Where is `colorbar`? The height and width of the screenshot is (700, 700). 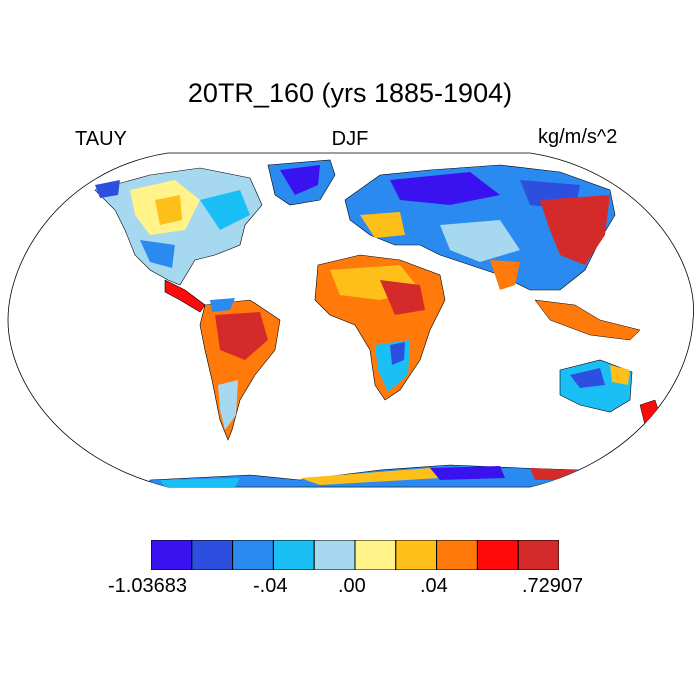
colorbar is located at coordinates (355, 555).